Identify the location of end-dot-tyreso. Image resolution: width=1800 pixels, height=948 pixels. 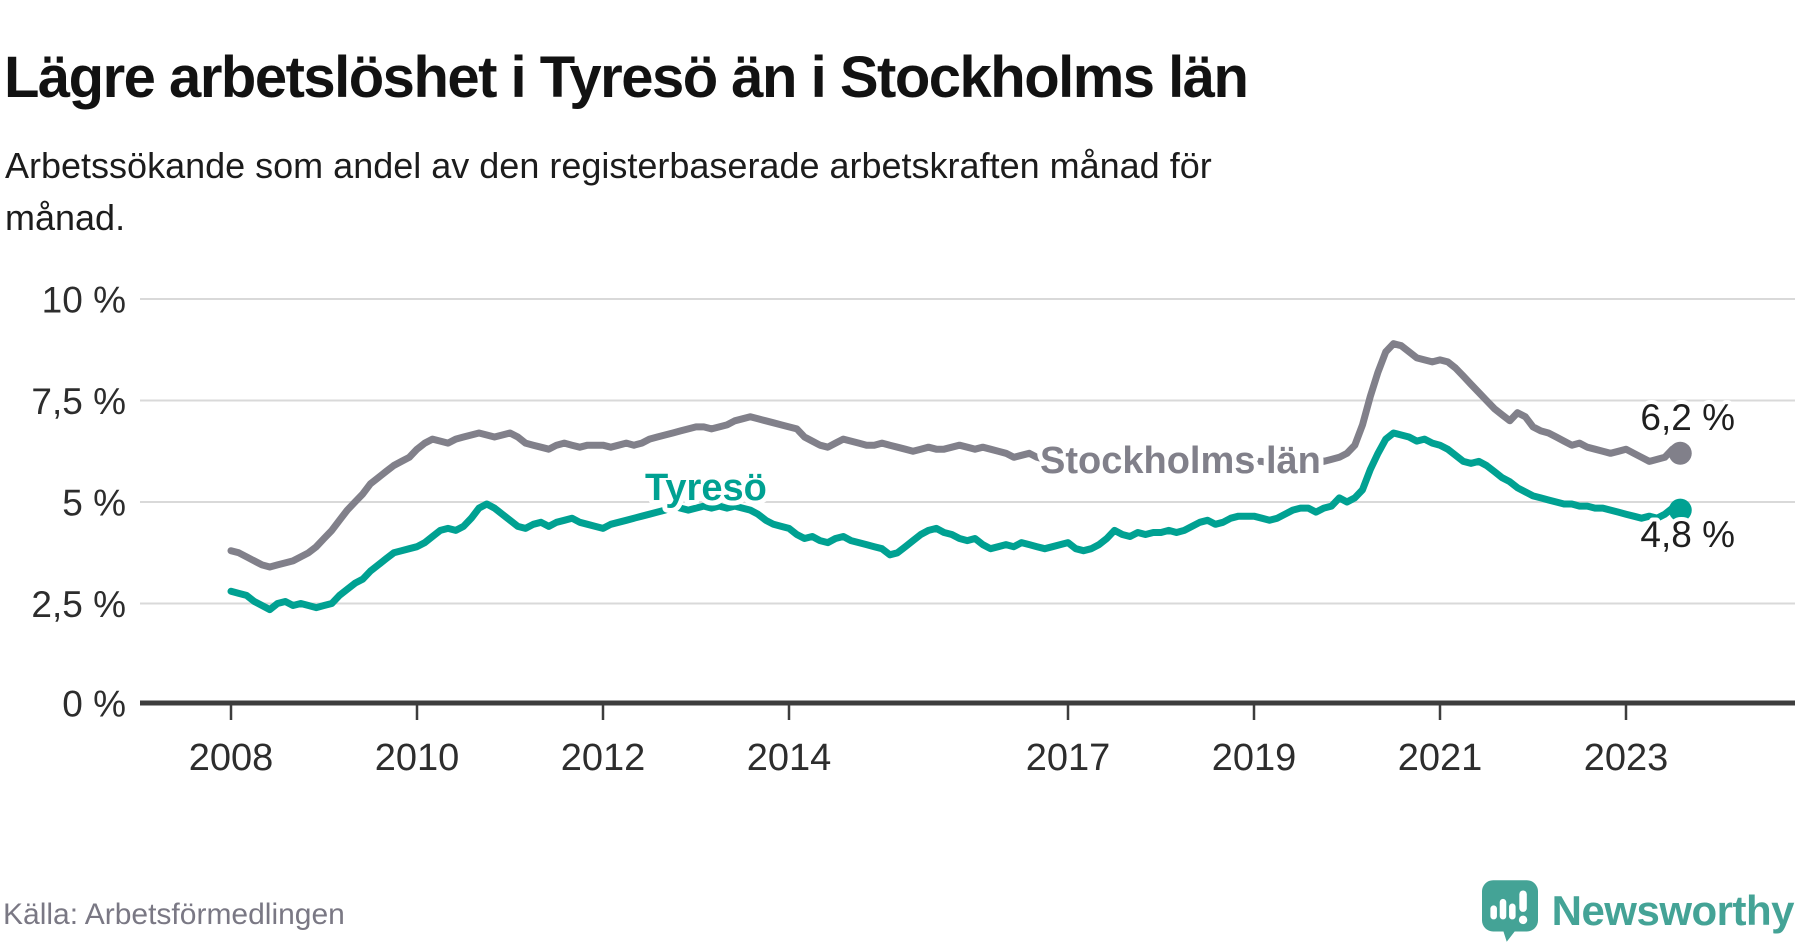
(1680, 510).